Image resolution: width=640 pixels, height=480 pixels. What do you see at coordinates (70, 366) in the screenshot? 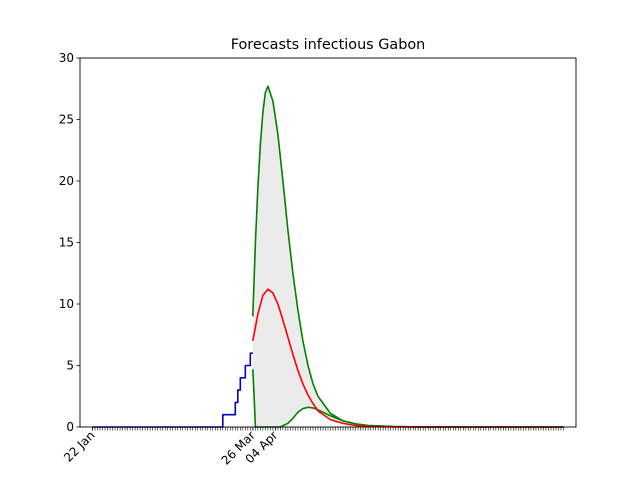
I see `y-tick-label: 5` at bounding box center [70, 366].